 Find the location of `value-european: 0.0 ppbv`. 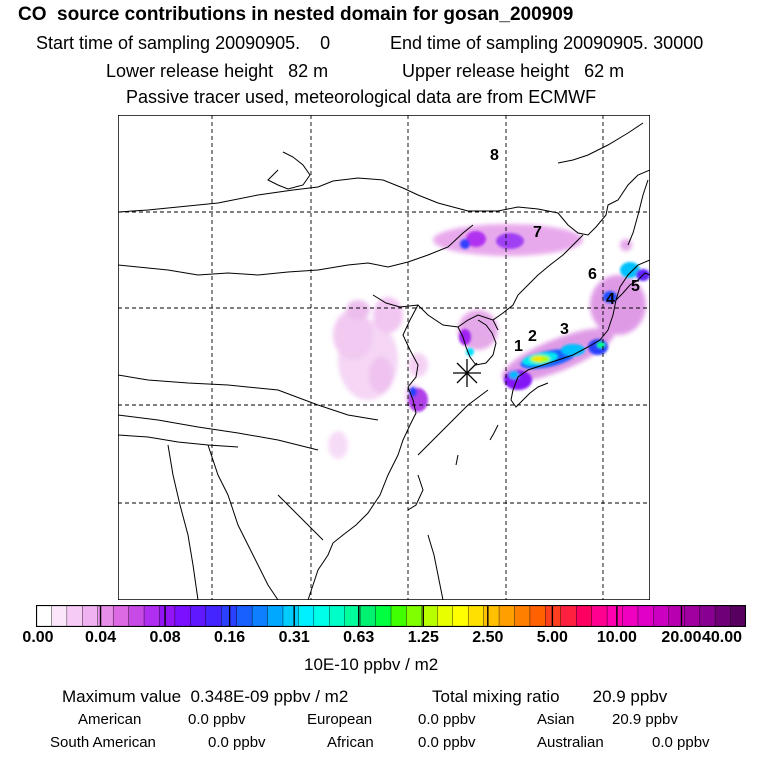

value-european: 0.0 ppbv is located at coordinates (447, 719).